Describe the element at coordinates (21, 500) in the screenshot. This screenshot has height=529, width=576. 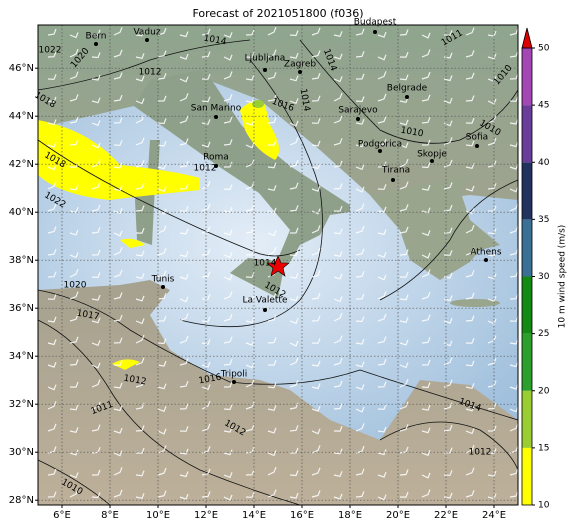
I see `y-tick-label: 28°N` at that location.